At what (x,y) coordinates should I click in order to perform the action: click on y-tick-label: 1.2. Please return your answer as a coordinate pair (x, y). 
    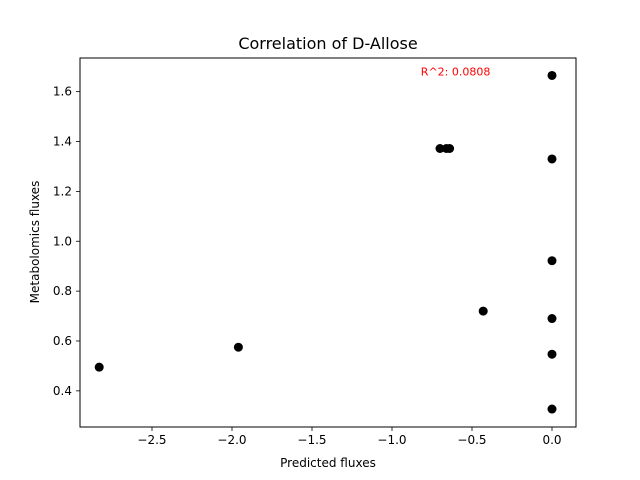
    Looking at the image, I should click on (62, 191).